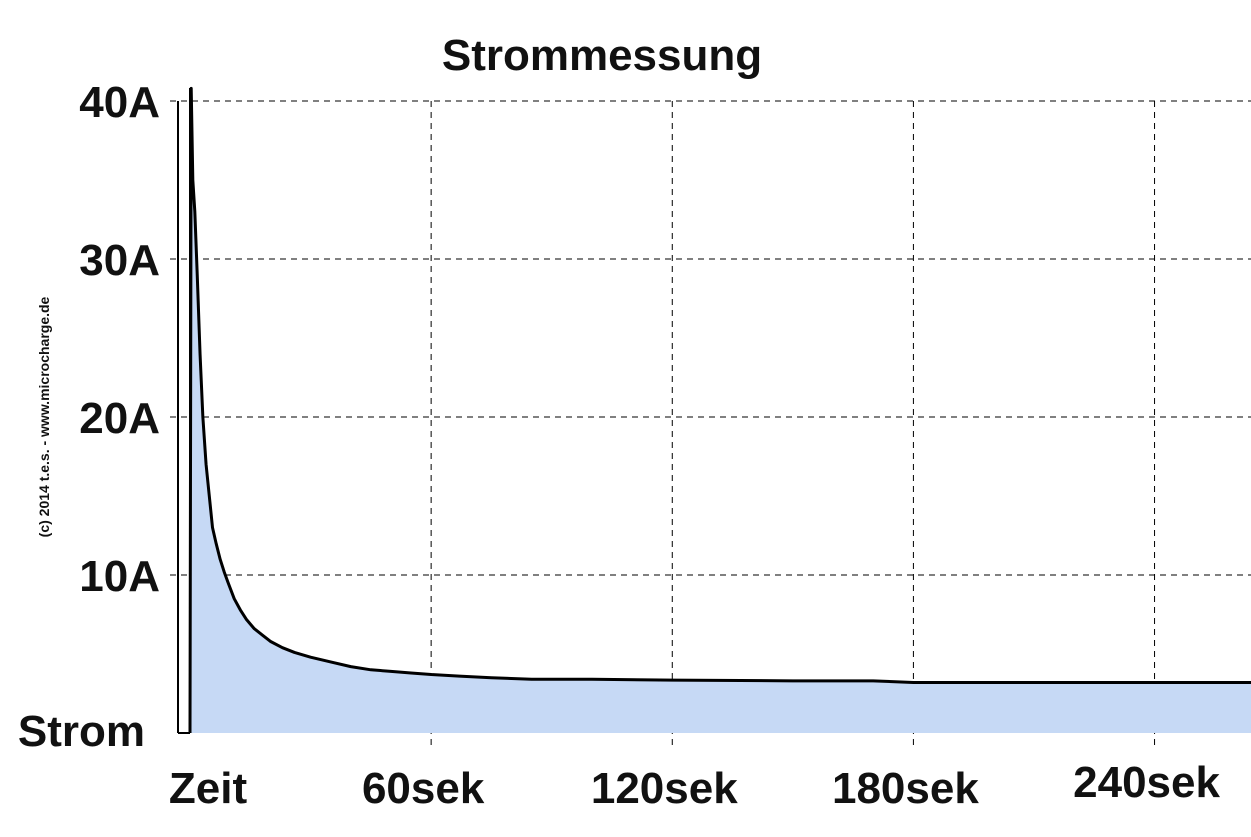 This screenshot has width=1251, height=837. Describe the element at coordinates (119, 339) in the screenshot. I see `y-tick-labels: 10A 20A 30A 40A` at that location.